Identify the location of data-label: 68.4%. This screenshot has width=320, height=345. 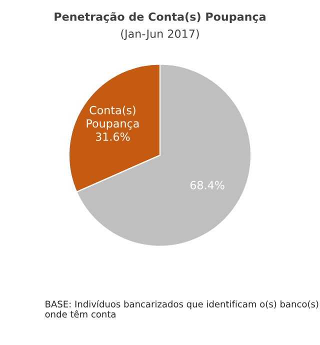
(207, 185).